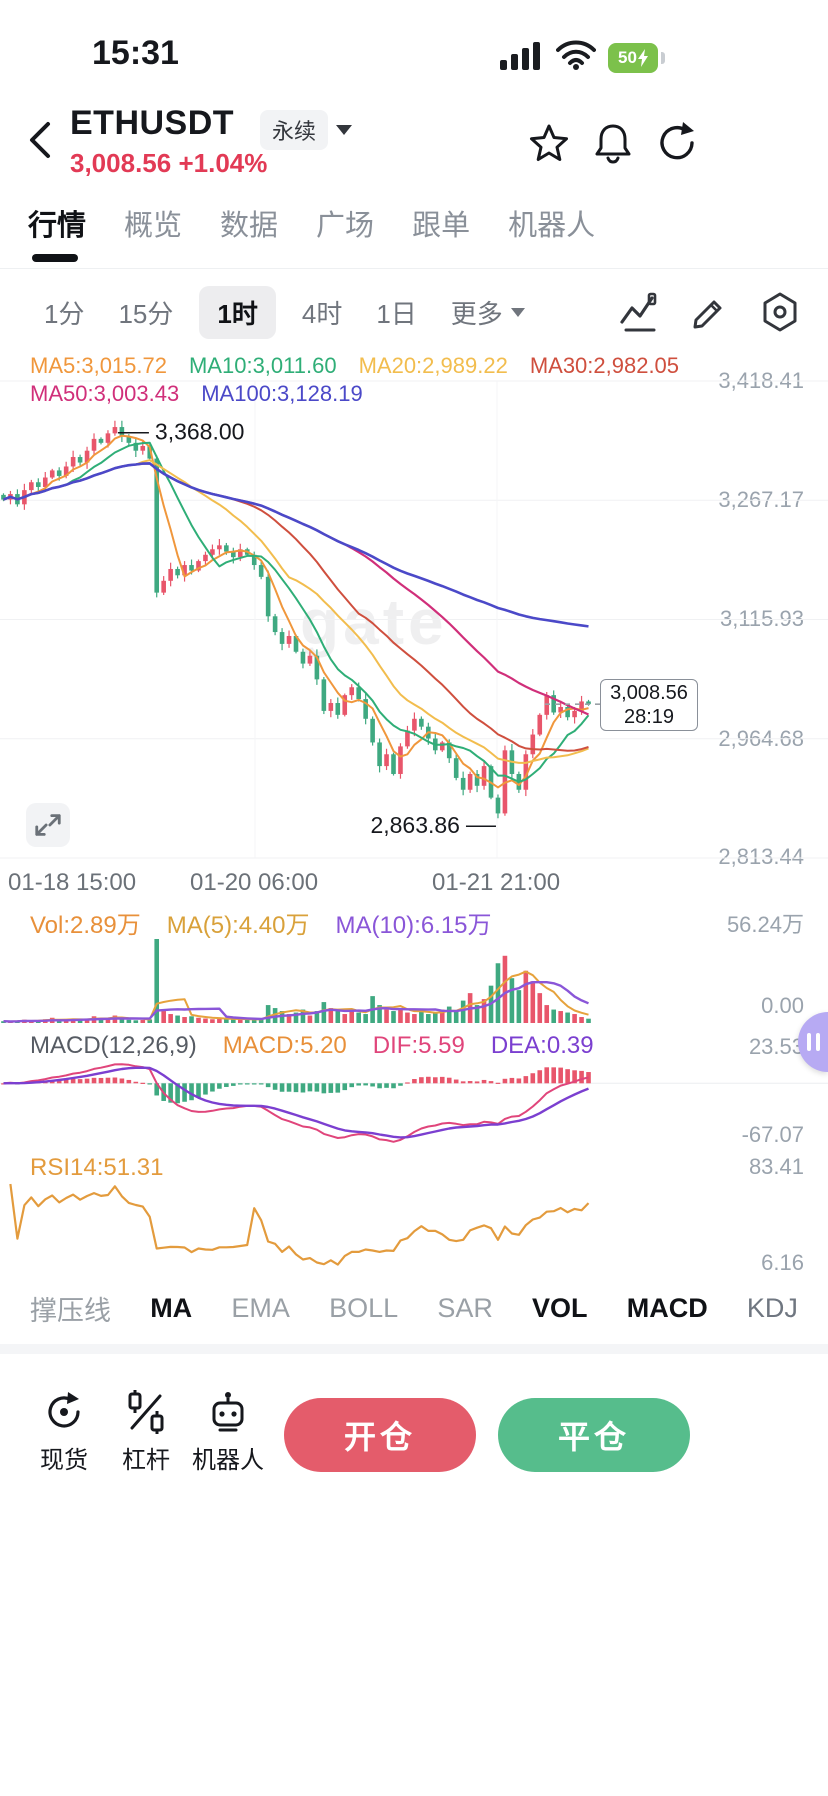 The image size is (828, 1796). Describe the element at coordinates (761, 499) in the screenshot. I see `price-axis-label: 3,267.17` at that location.